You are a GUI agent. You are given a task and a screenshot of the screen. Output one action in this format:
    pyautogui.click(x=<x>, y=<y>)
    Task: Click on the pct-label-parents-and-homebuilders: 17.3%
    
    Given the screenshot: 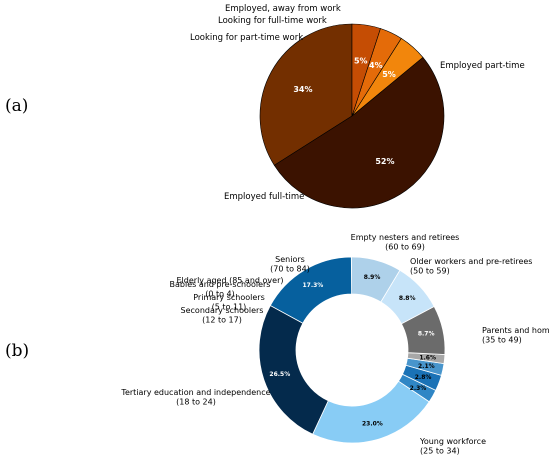 What is the action you would take?
    pyautogui.click(x=313, y=285)
    